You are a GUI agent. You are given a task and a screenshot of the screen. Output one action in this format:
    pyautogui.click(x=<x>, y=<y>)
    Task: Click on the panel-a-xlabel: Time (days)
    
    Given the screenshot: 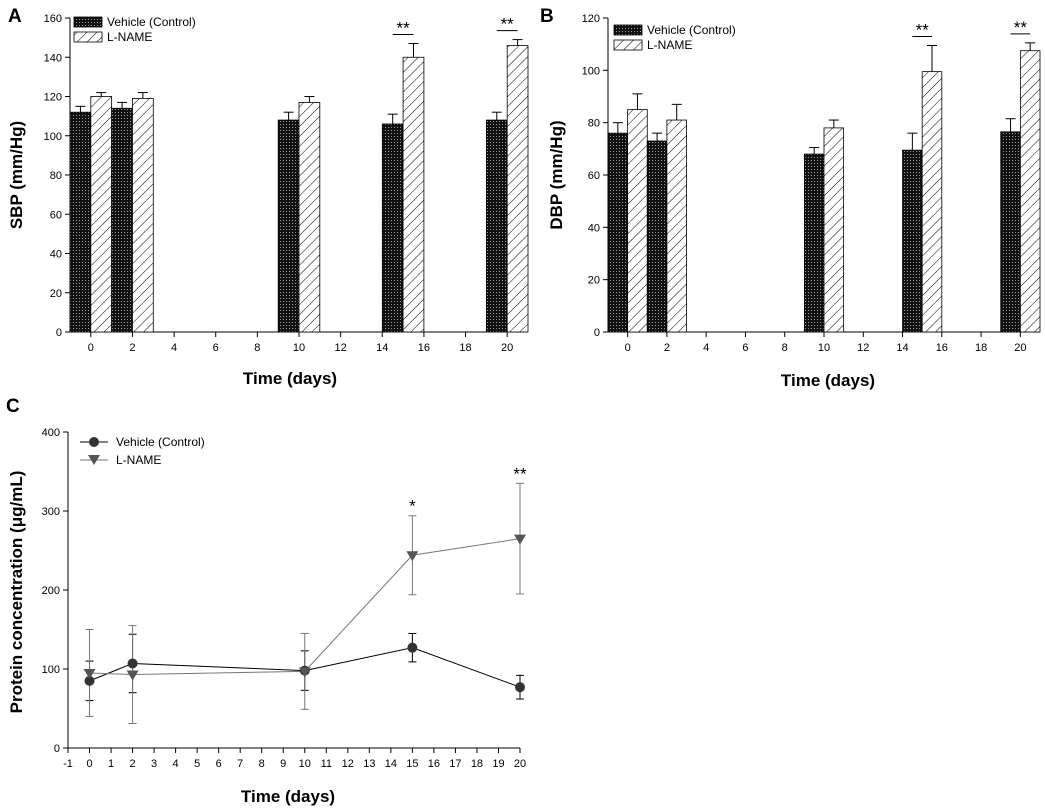 What is the action you would take?
    pyautogui.click(x=290, y=378)
    